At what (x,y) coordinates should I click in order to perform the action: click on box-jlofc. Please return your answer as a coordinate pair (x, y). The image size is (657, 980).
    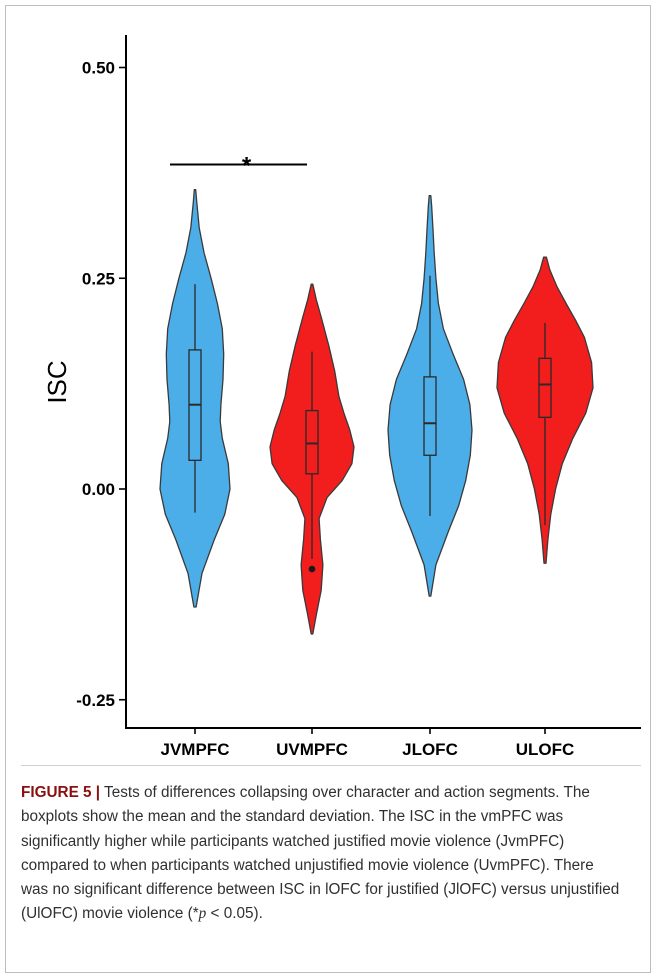
    Looking at the image, I should click on (430, 416).